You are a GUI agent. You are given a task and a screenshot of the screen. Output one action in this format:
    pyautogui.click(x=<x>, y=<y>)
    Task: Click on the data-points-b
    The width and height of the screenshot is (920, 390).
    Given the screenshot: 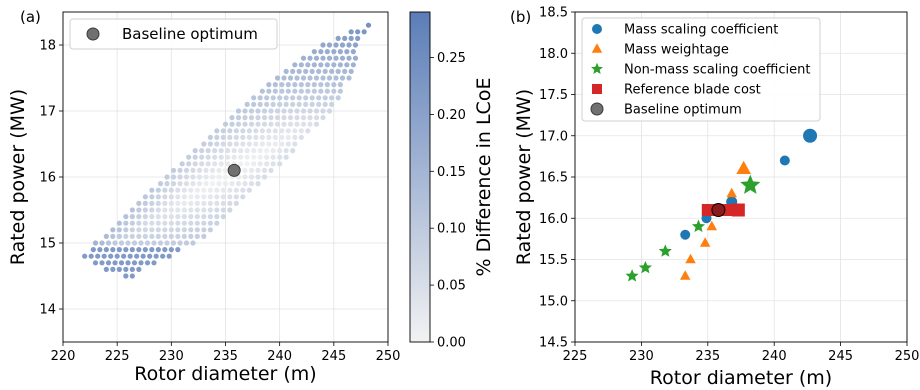 What is the action you would take?
    pyautogui.click(x=721, y=205)
    